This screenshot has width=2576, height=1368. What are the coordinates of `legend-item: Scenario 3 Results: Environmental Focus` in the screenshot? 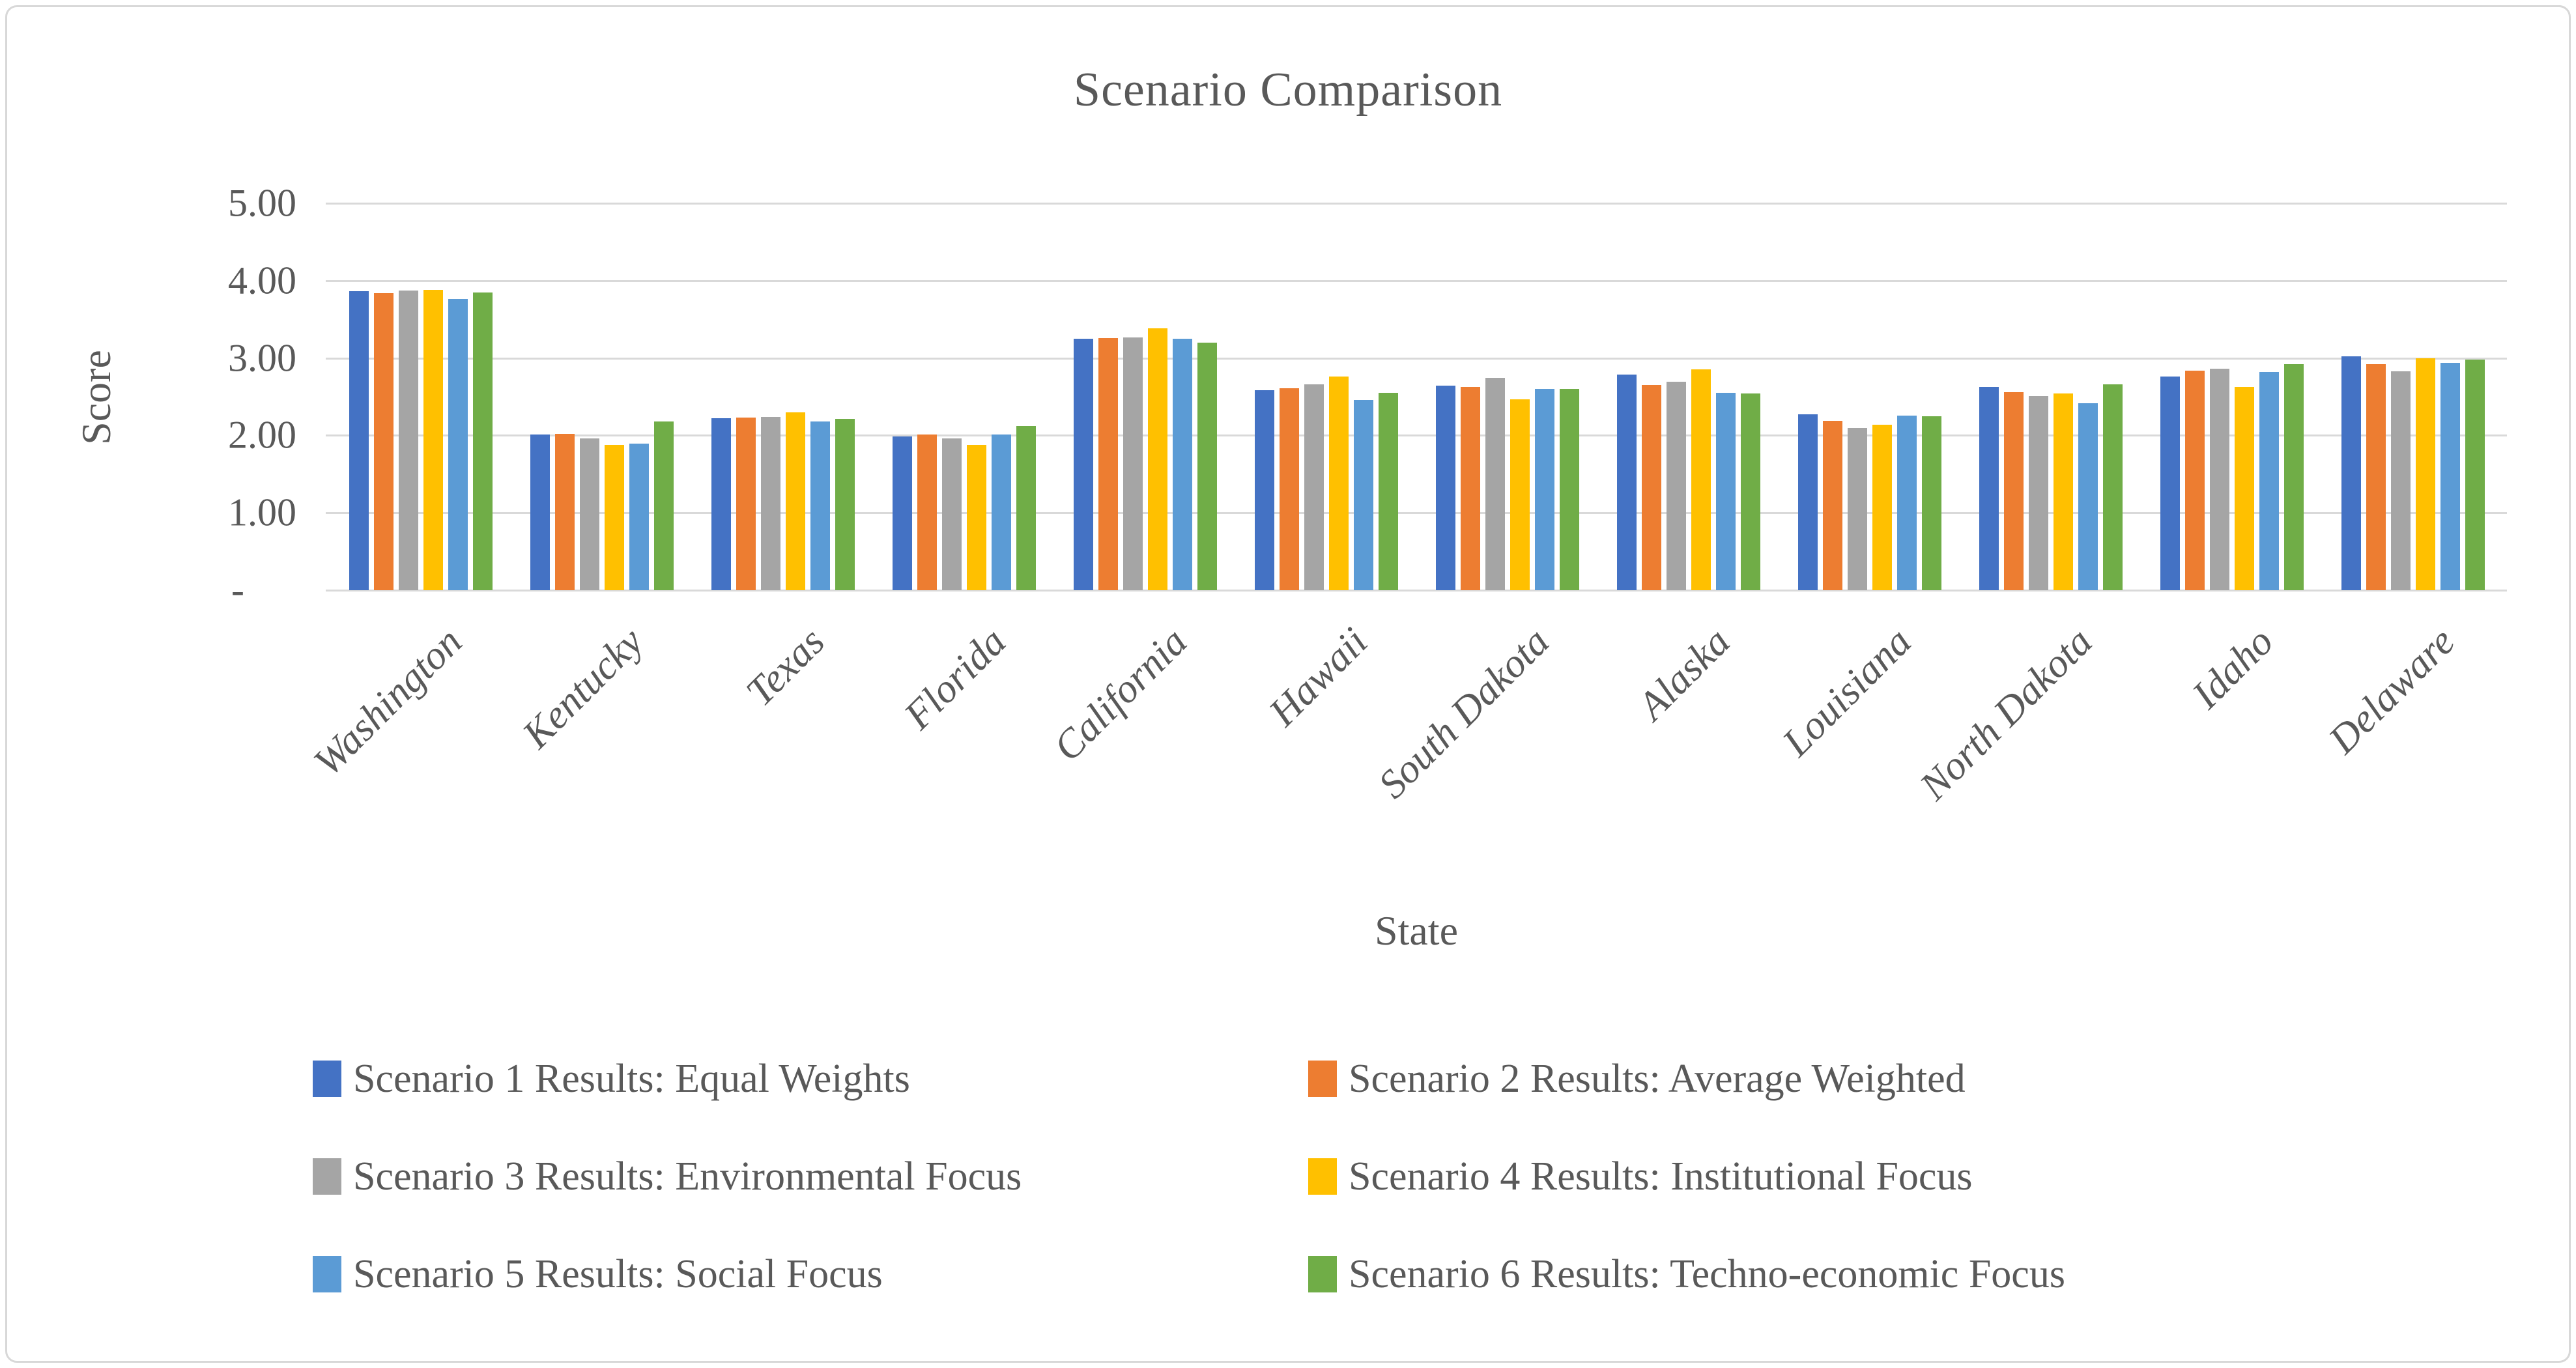 It's located at (668, 1177).